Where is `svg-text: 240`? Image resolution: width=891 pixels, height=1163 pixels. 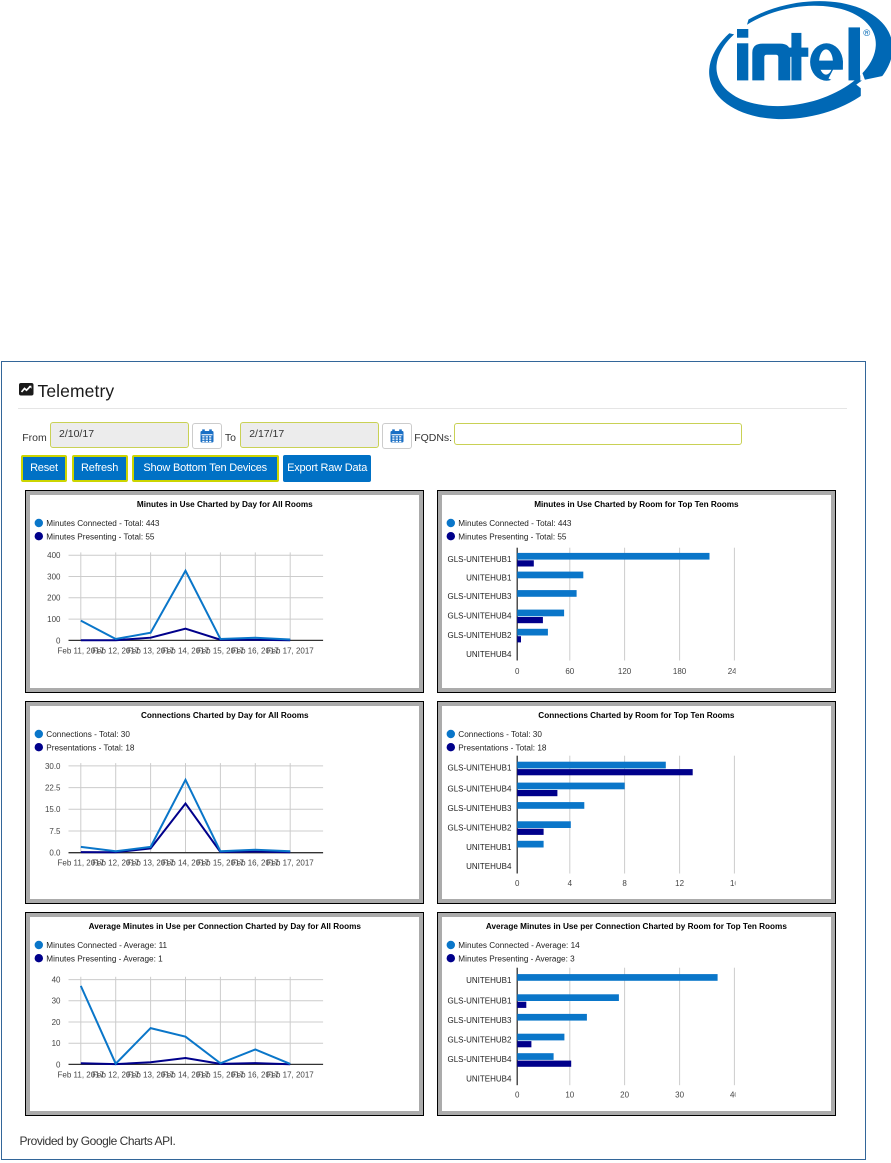
svg-text: 240 is located at coordinates (734, 671).